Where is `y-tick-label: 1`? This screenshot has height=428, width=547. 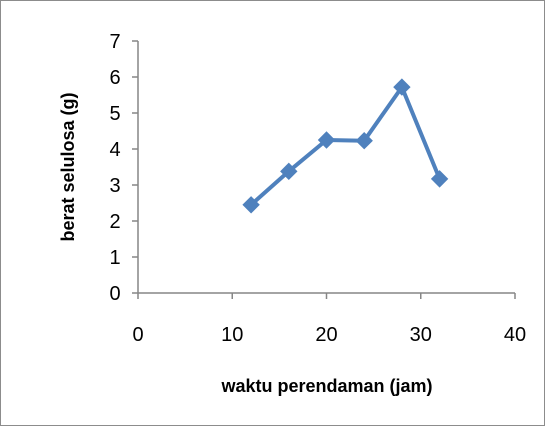 y-tick-label: 1 is located at coordinates (114, 258).